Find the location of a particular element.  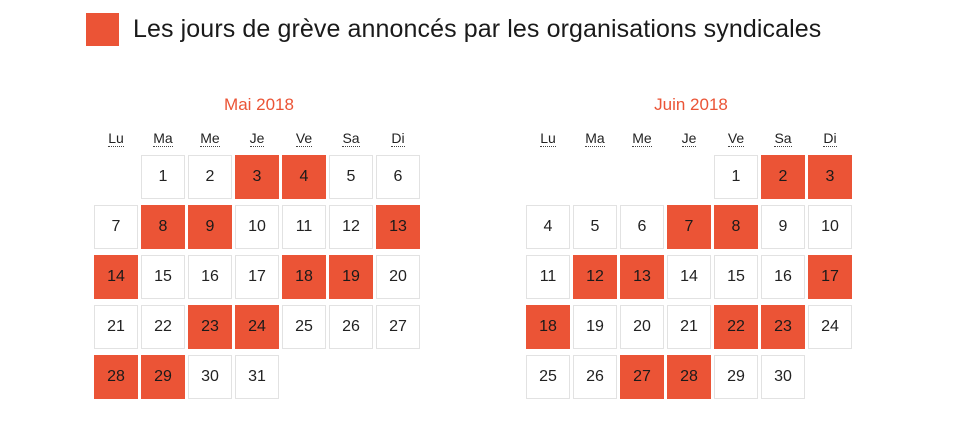

strike-day-cell: 7 is located at coordinates (689, 227).